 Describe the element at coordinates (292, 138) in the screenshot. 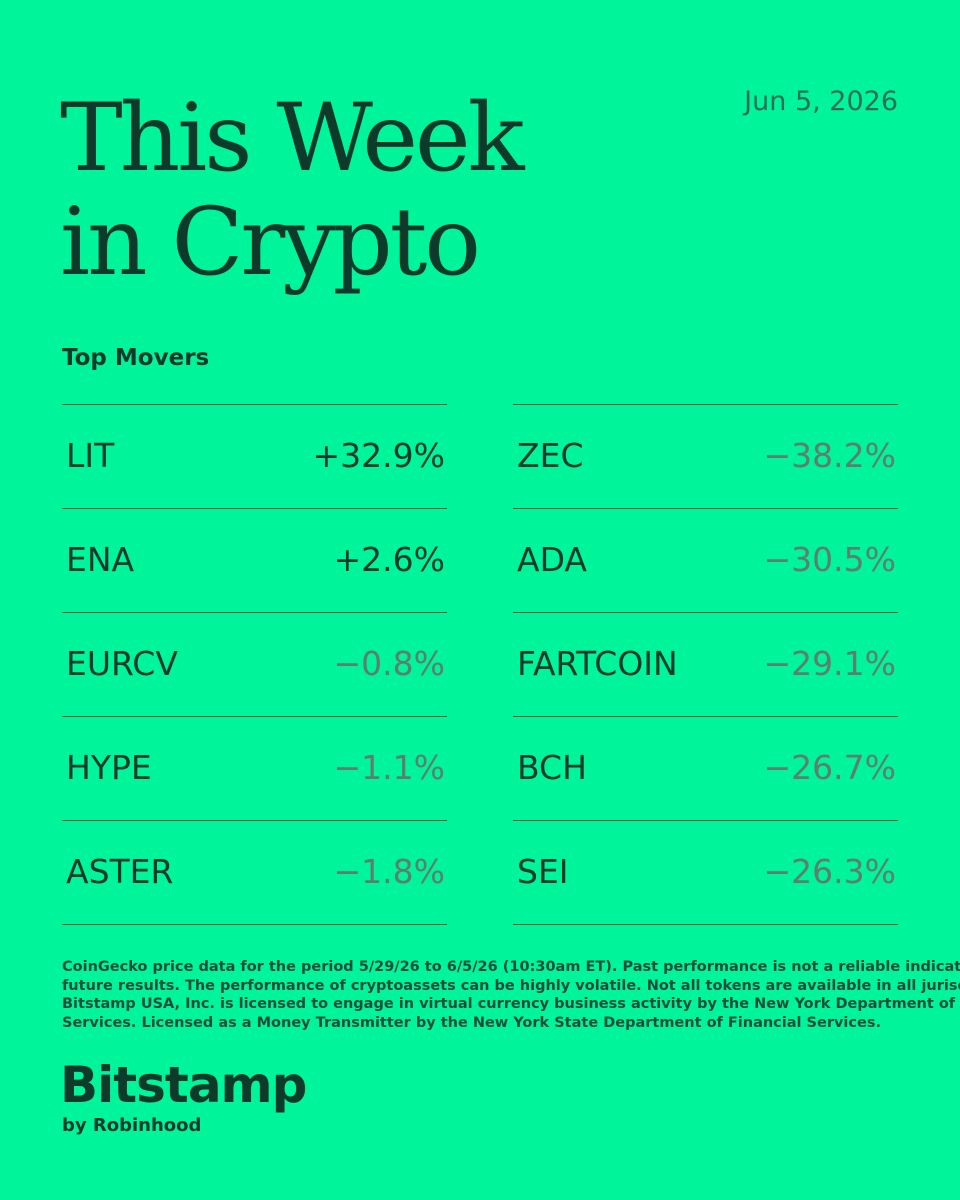

I see `title-line: This Week` at that location.